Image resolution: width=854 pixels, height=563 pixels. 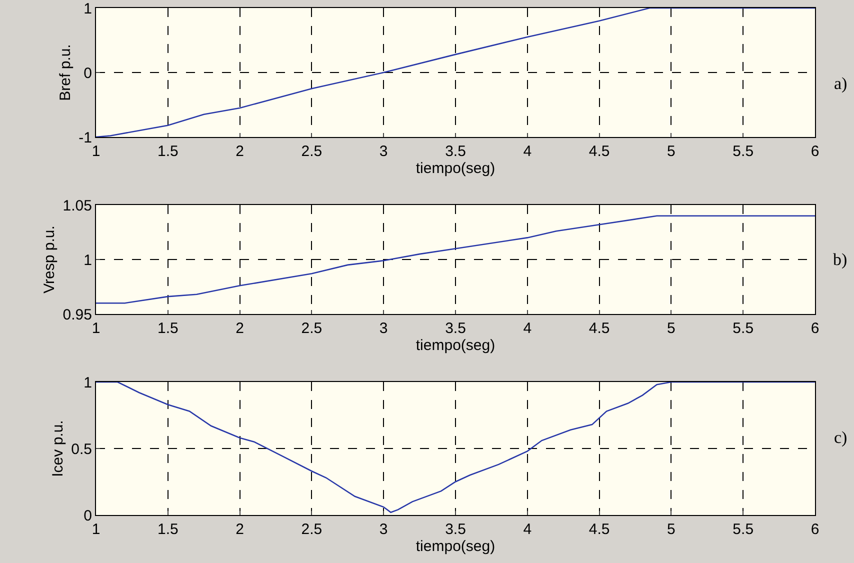 What do you see at coordinates (77, 205) in the screenshot?
I see `y-tick-label: 1.05` at bounding box center [77, 205].